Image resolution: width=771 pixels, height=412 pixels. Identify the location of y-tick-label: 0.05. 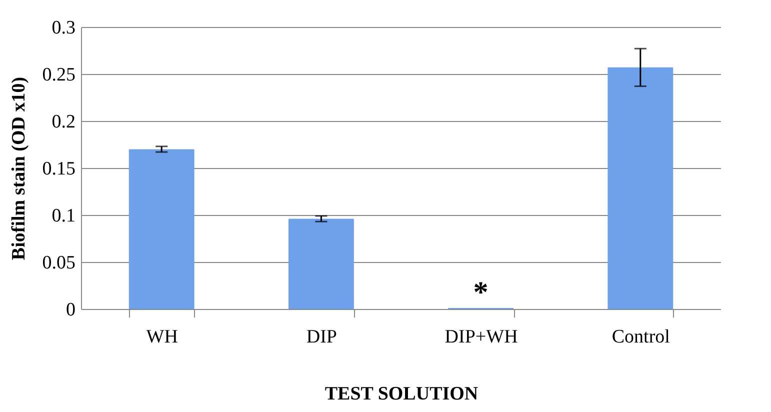
(59, 263).